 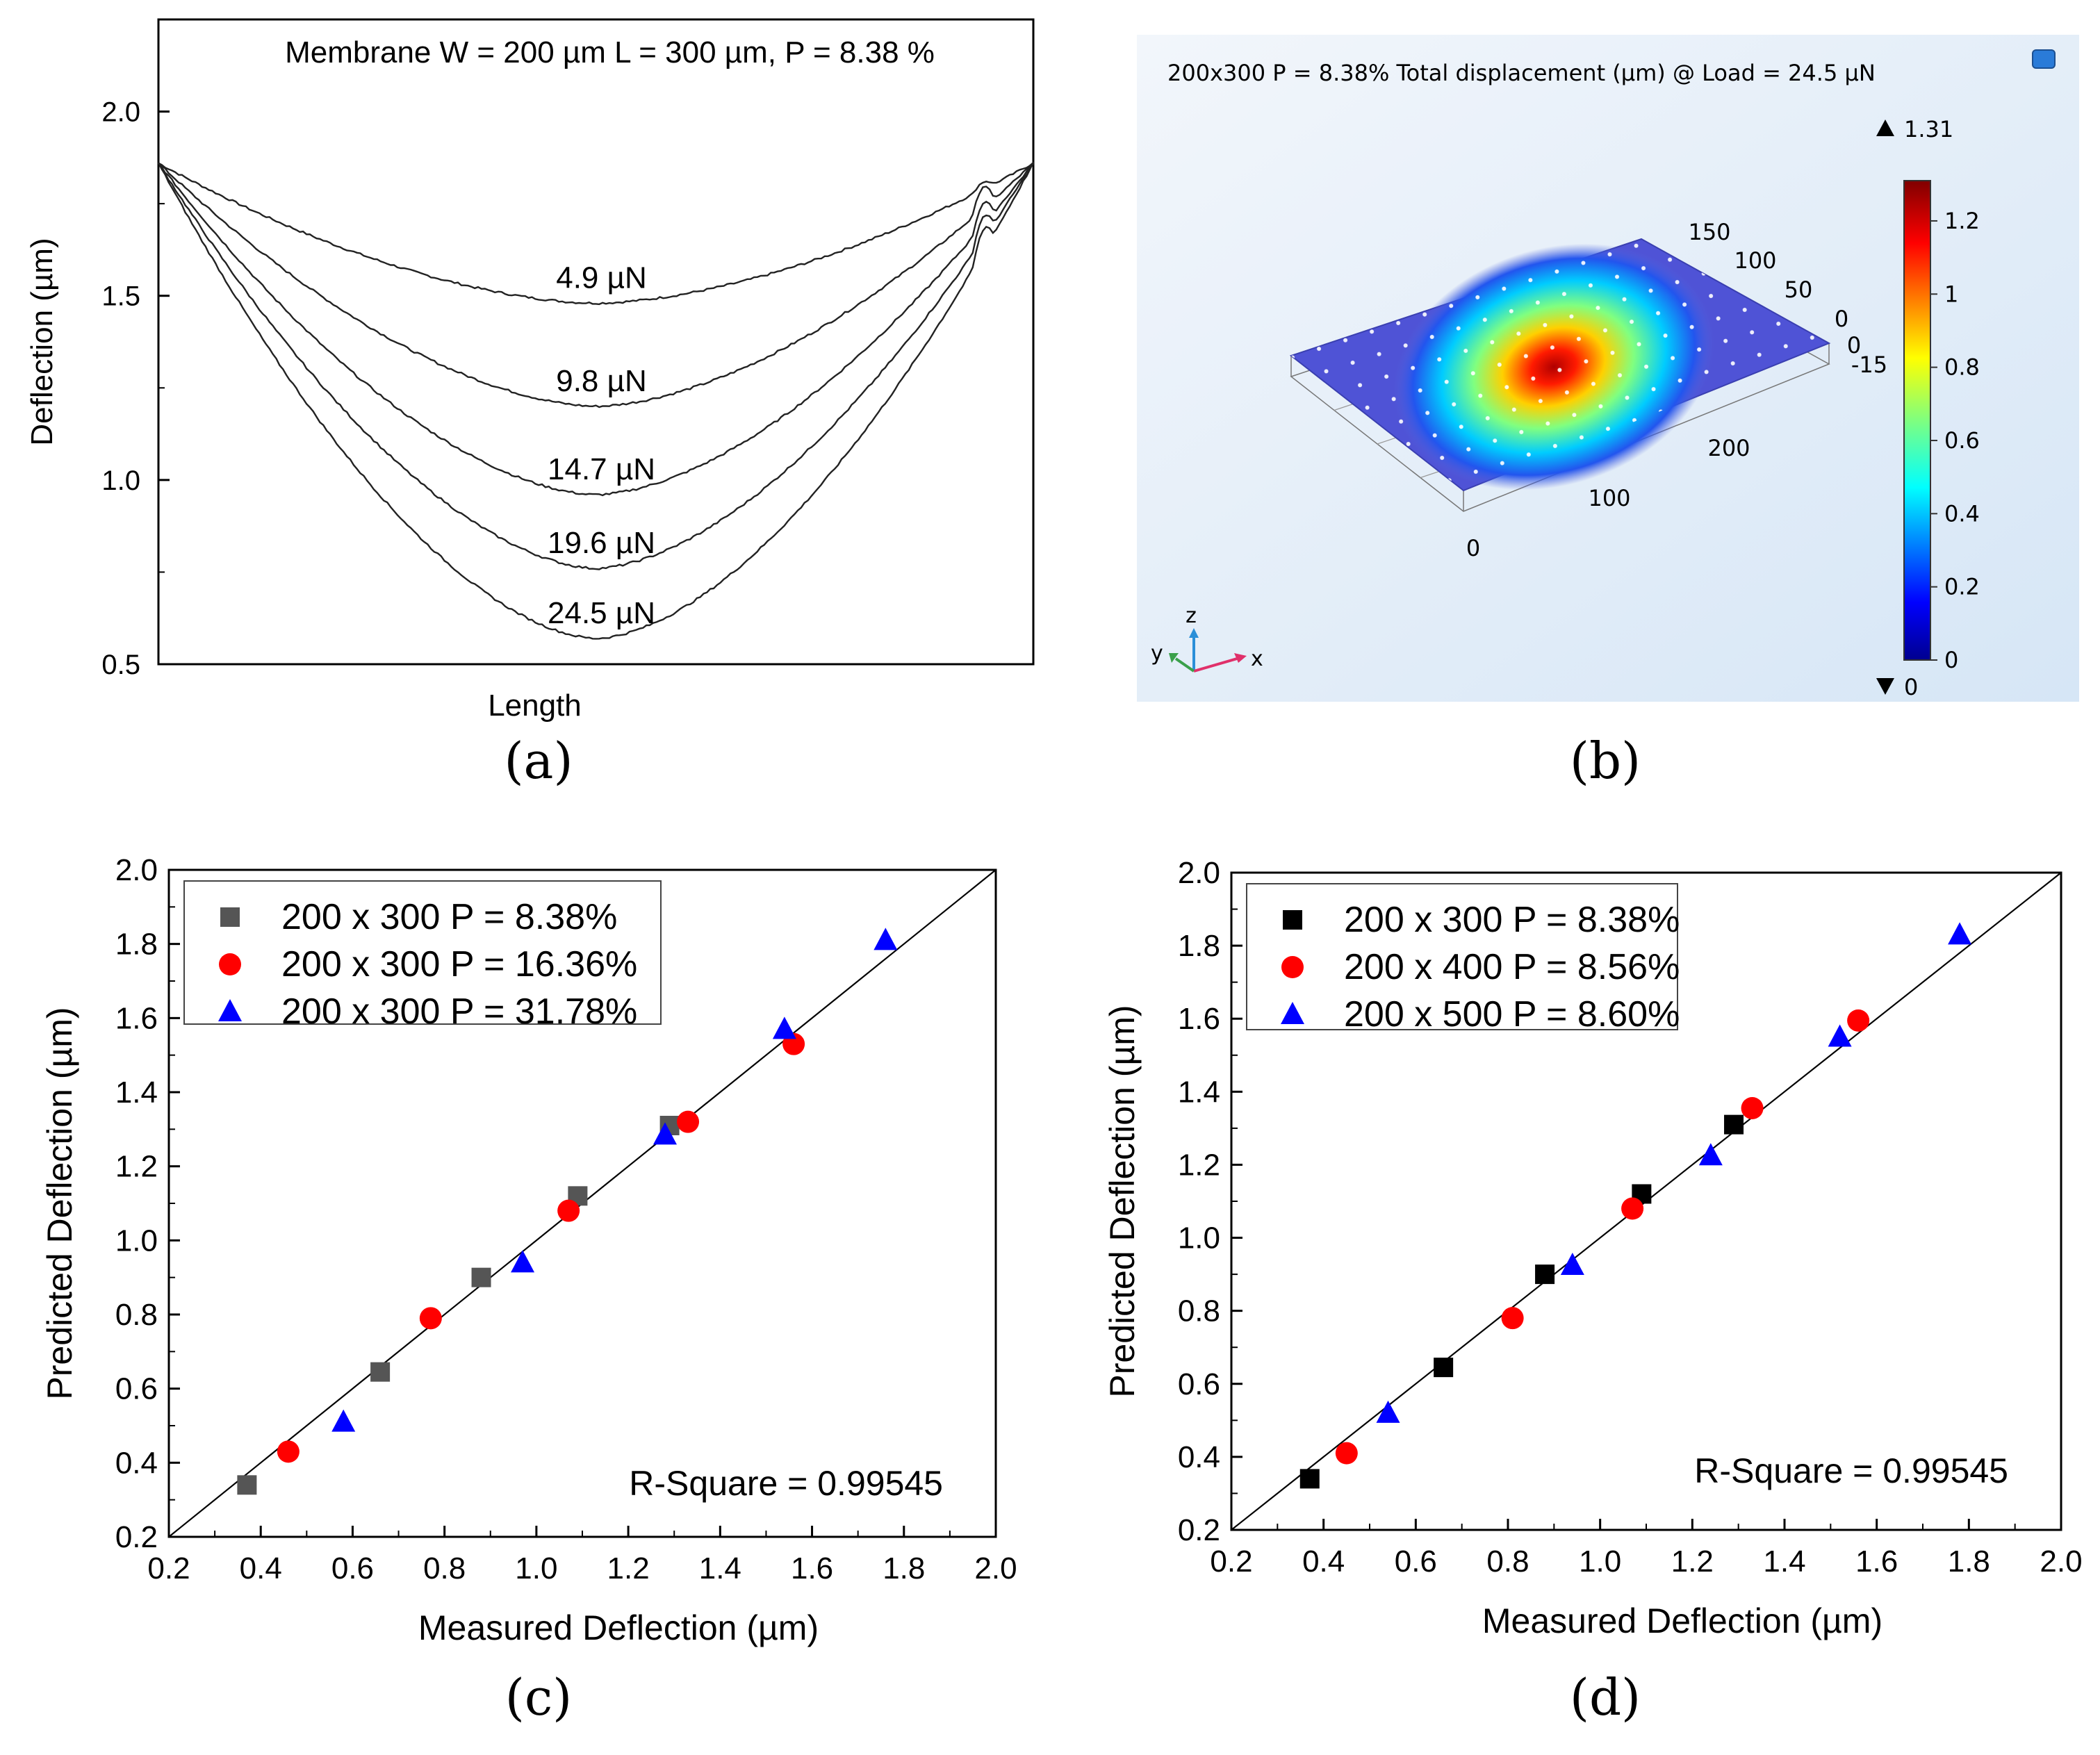 What do you see at coordinates (1241, 658) in the screenshot?
I see `triad-x-arrow-icon` at bounding box center [1241, 658].